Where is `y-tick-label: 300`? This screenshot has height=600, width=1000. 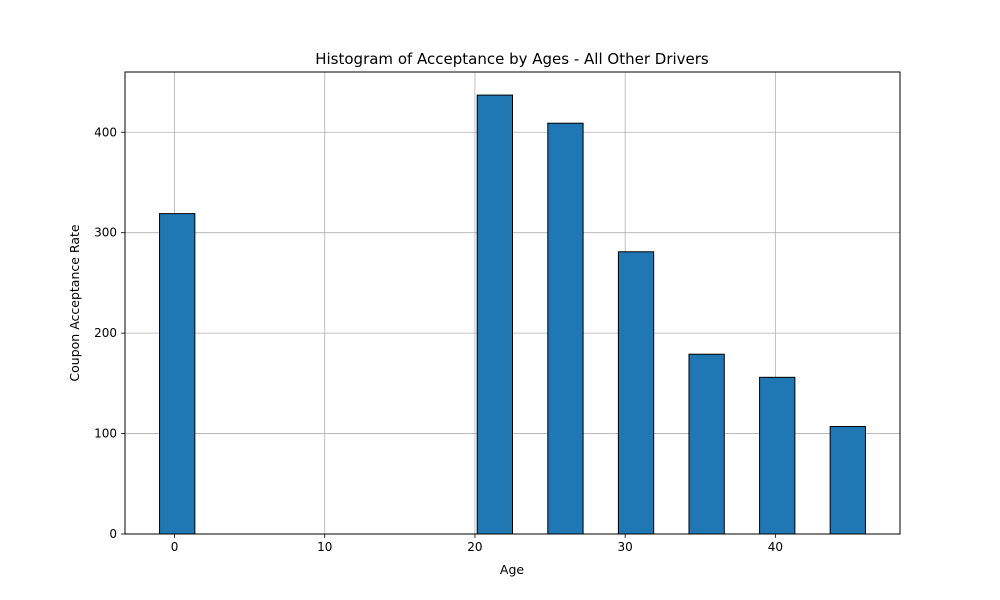 y-tick-label: 300 is located at coordinates (105, 233).